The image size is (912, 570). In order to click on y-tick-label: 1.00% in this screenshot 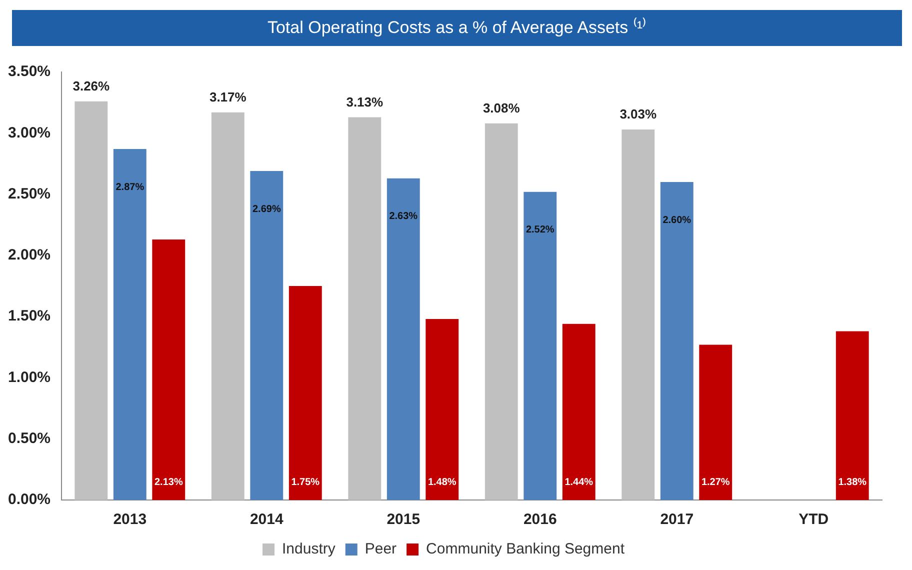, I will do `click(29, 377)`.